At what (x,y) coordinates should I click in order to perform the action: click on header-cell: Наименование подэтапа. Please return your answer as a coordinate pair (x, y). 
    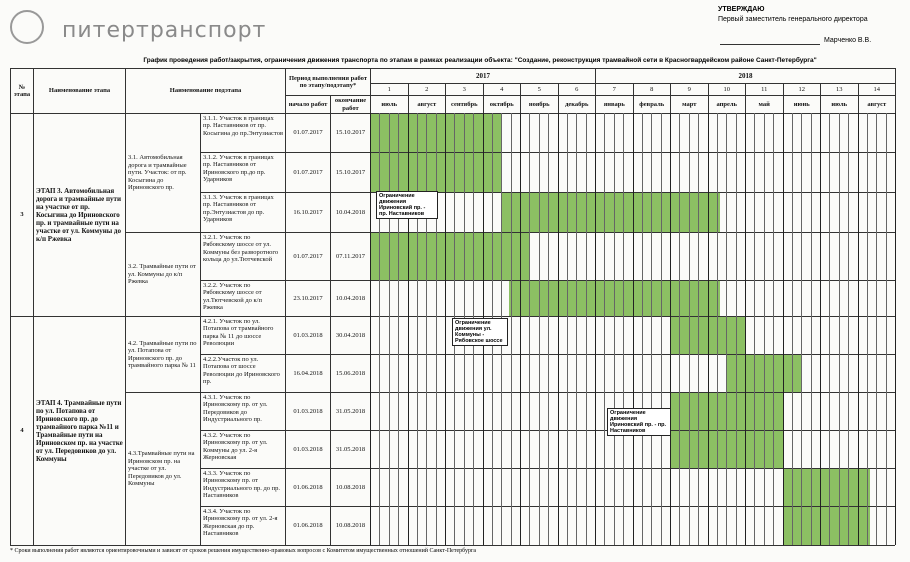
    Looking at the image, I should click on (205, 91).